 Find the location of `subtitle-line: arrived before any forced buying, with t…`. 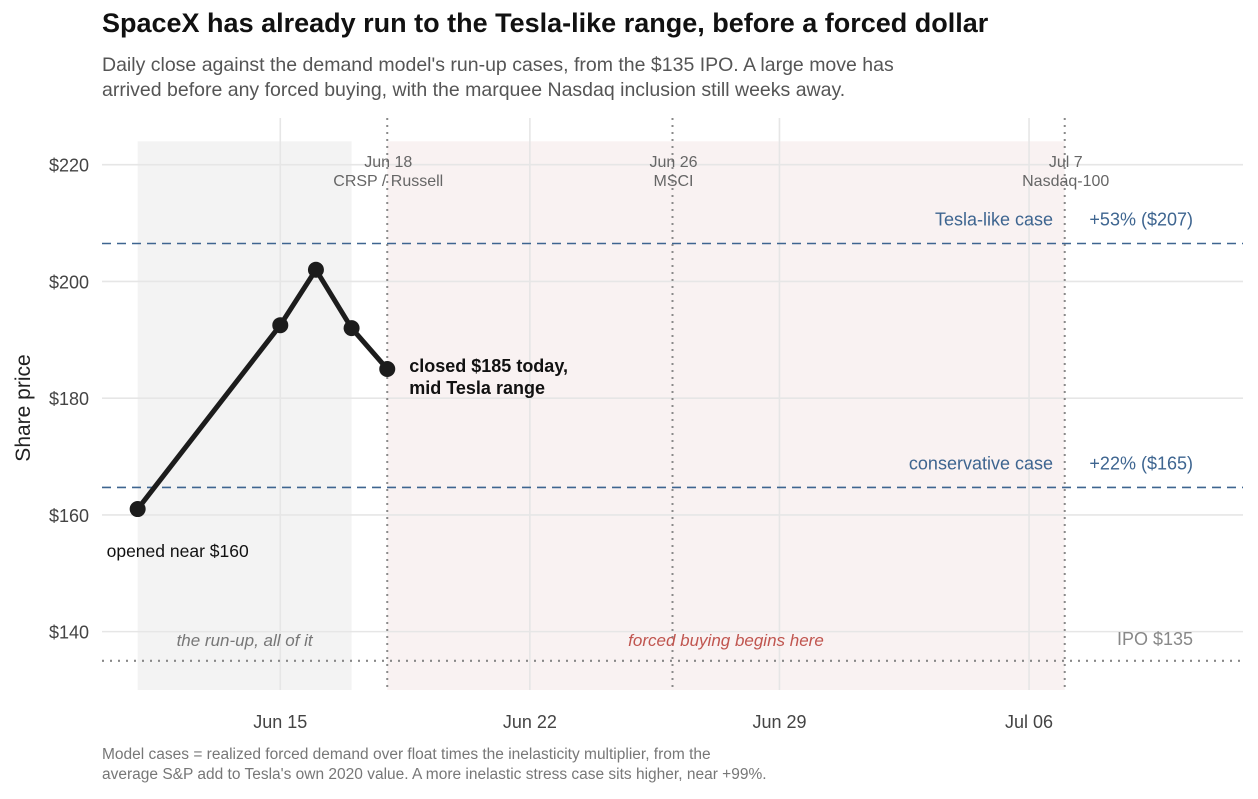

subtitle-line: arrived before any forced buying, with t… is located at coordinates (474, 90).